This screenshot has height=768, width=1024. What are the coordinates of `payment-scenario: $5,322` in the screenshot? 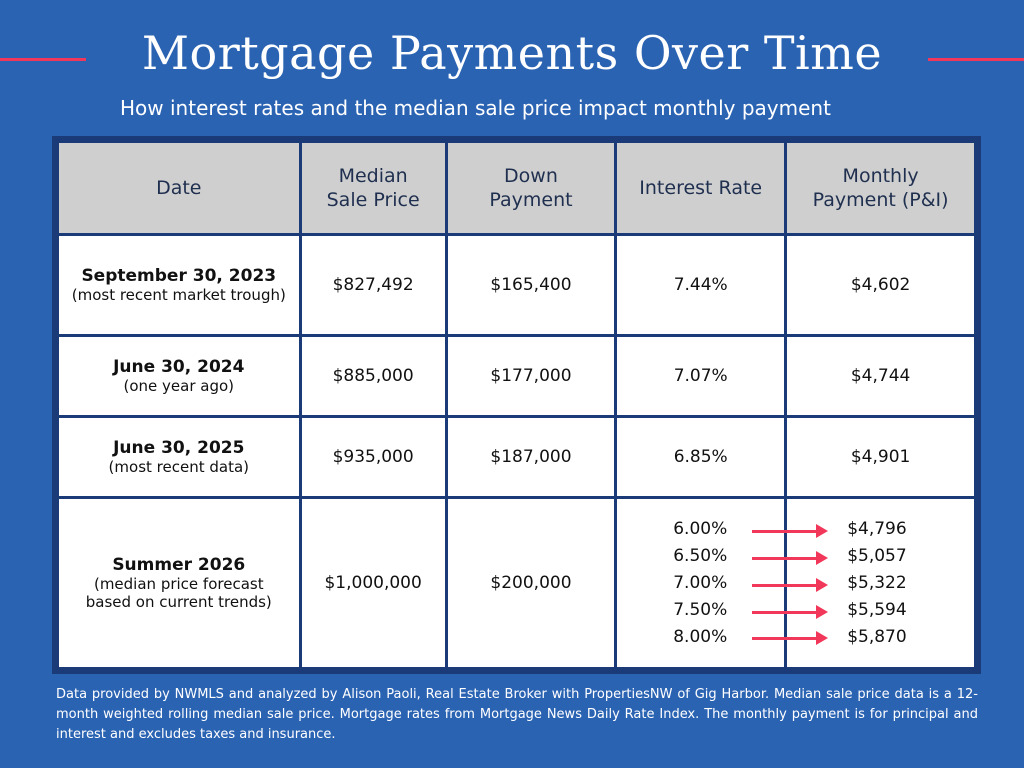 It's located at (877, 582).